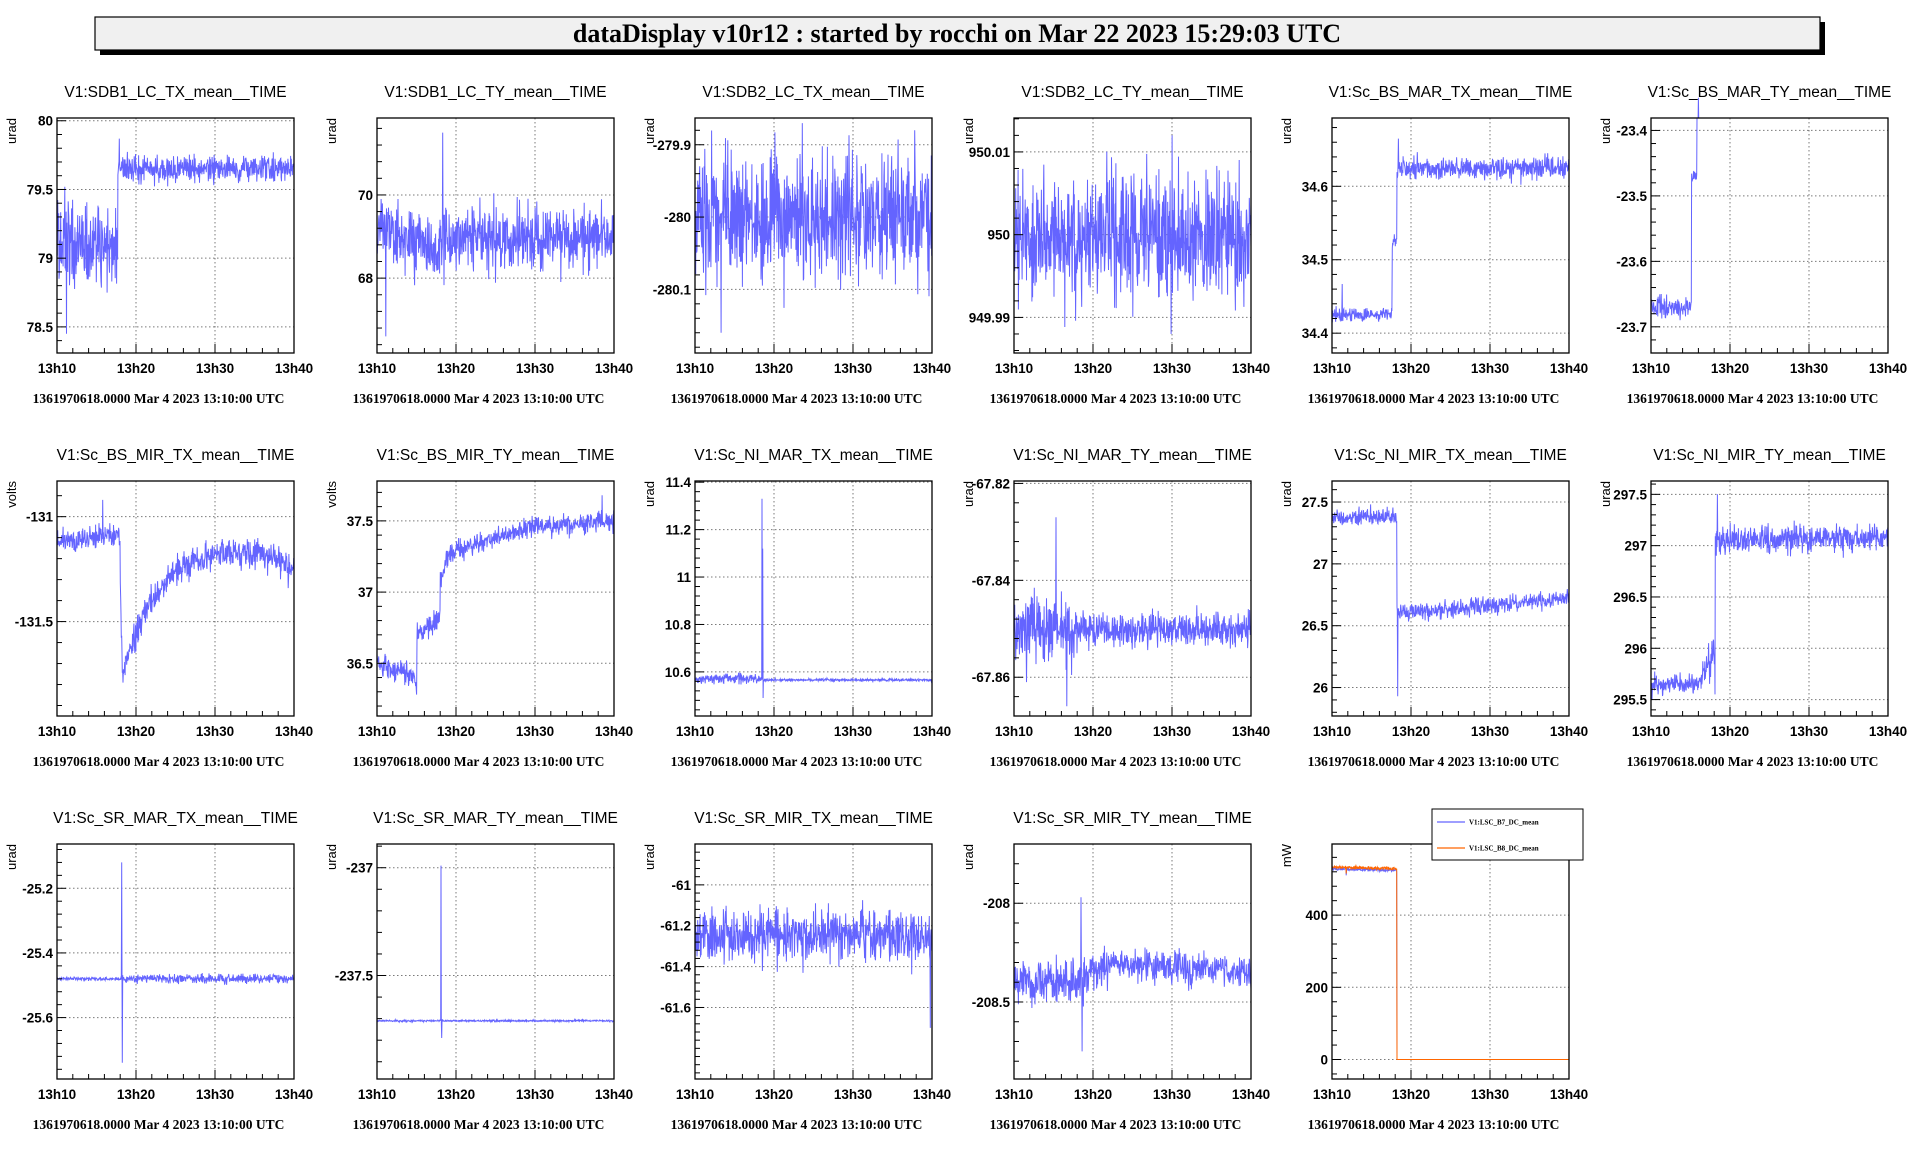 This screenshot has height=1158, width=1915. Describe the element at coordinates (365, 592) in the screenshot. I see `y-tick-label: 37` at that location.